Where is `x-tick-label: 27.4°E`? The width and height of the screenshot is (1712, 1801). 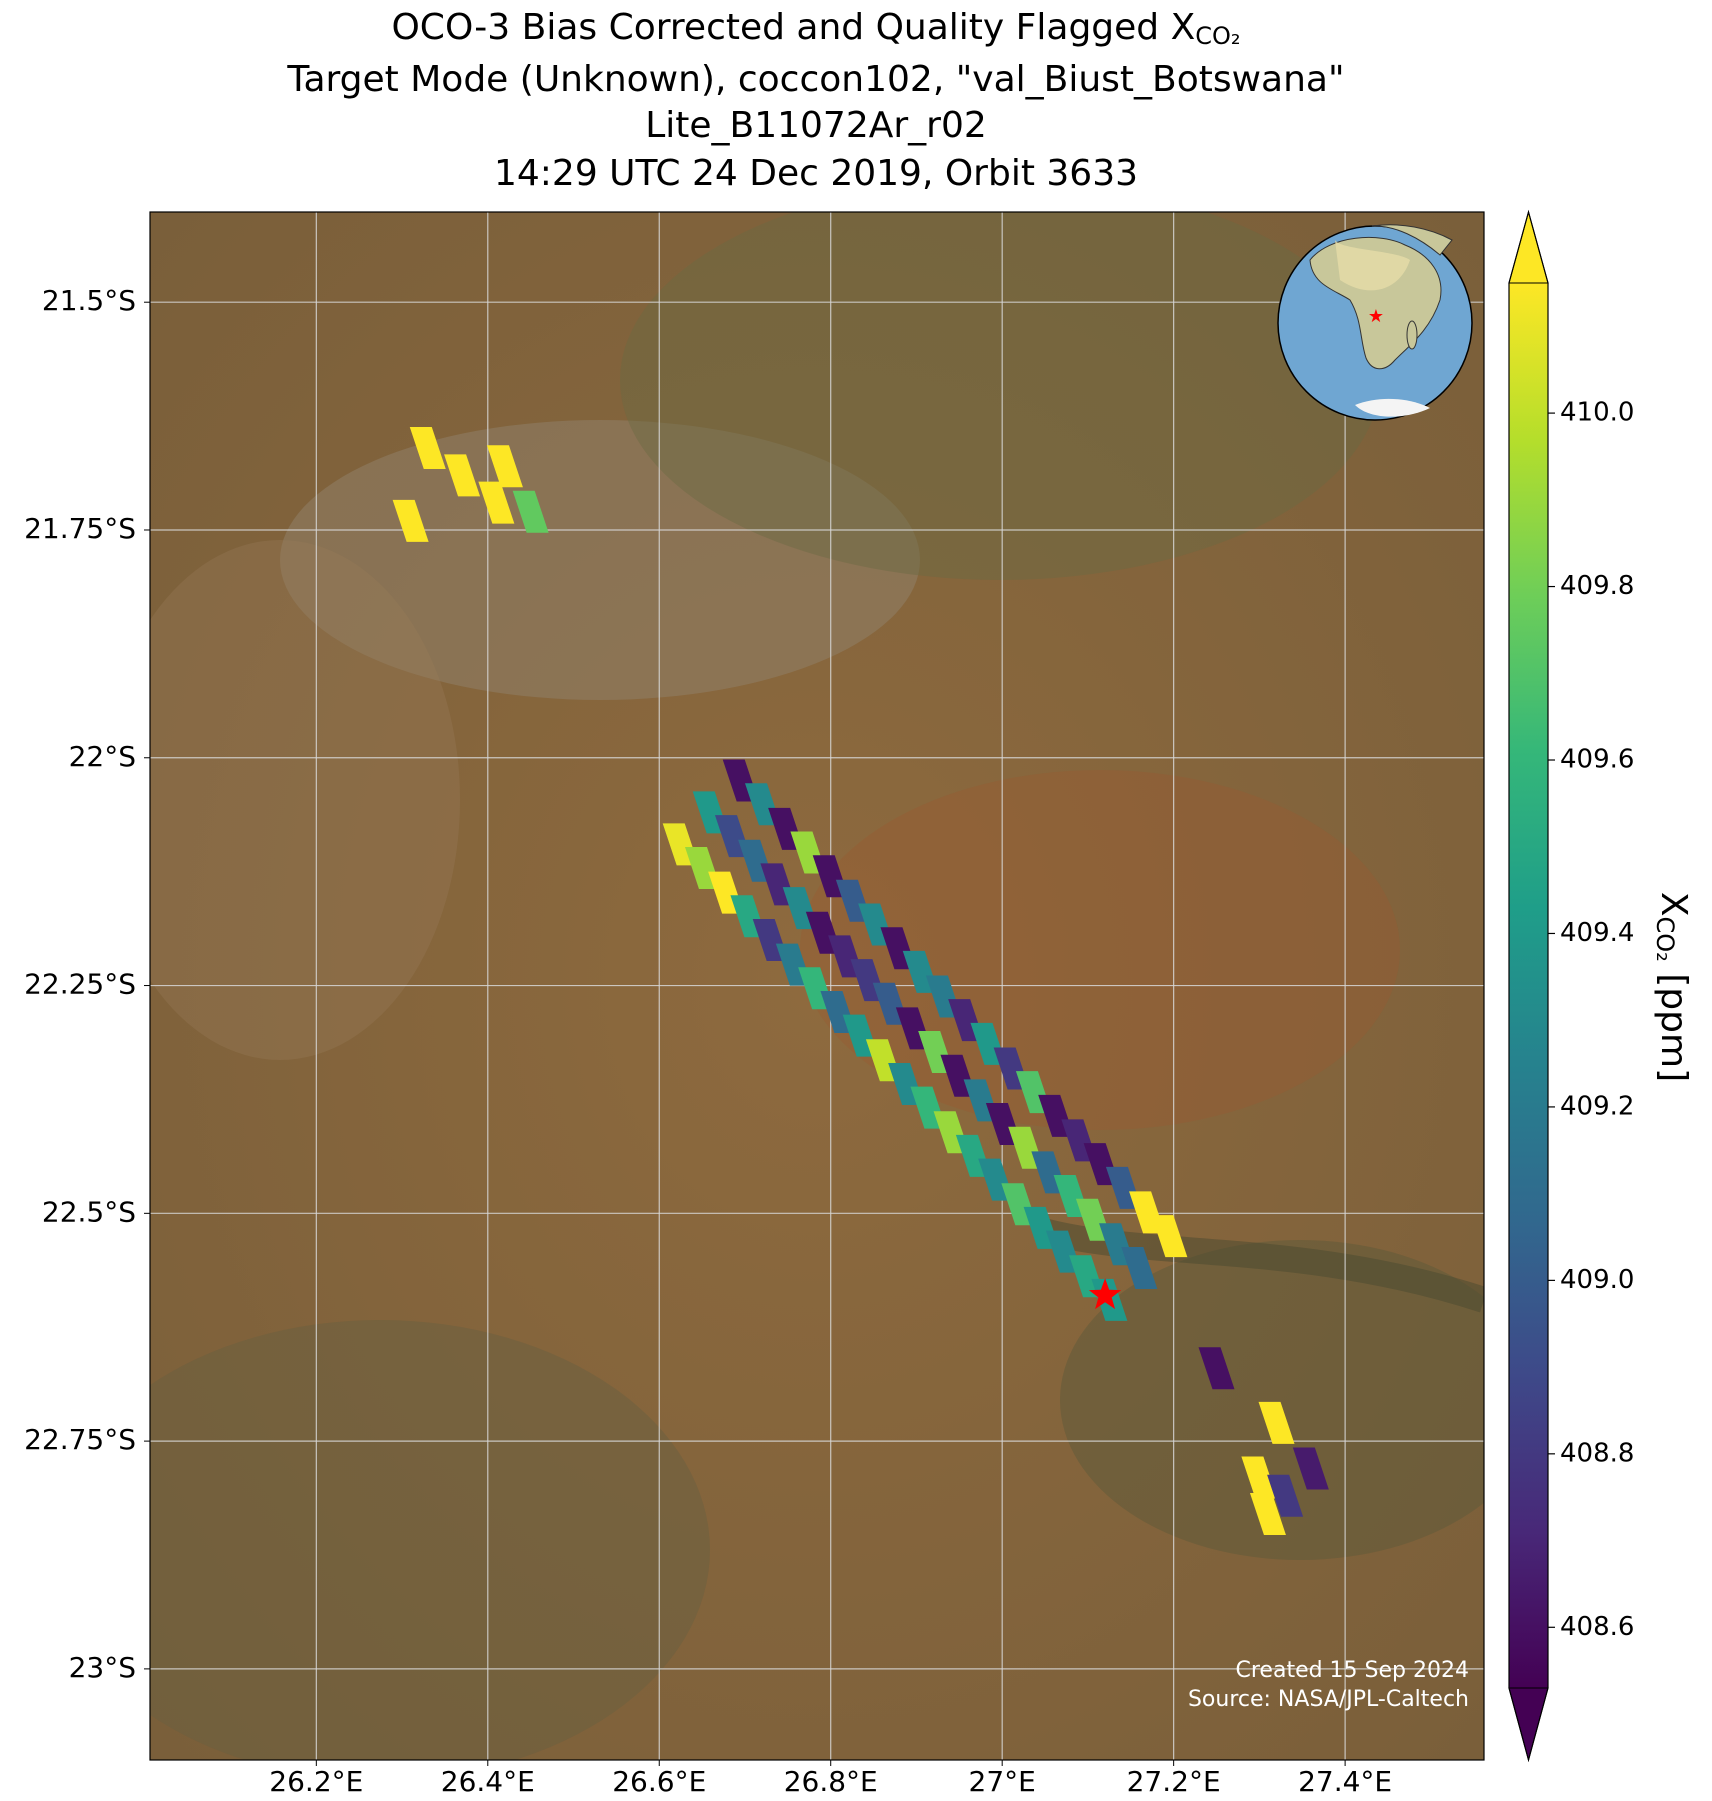
x-tick-label: 27.4°E is located at coordinates (1345, 1781).